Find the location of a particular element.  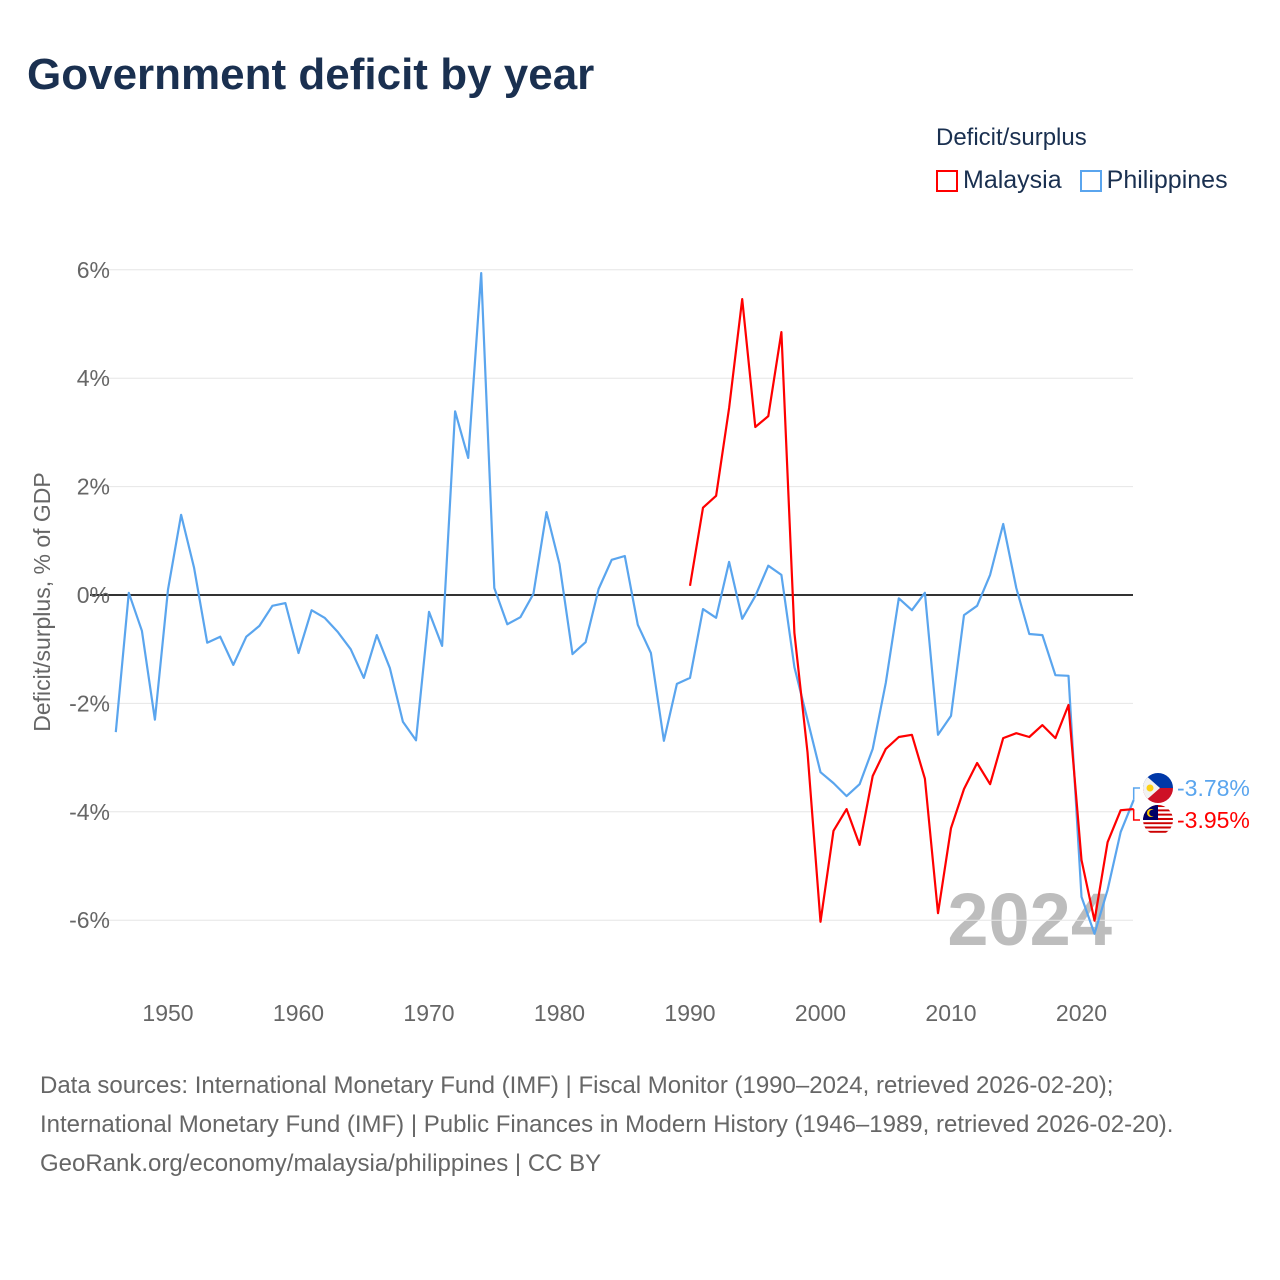

x-tick-label: 1950 is located at coordinates (167, 1013).